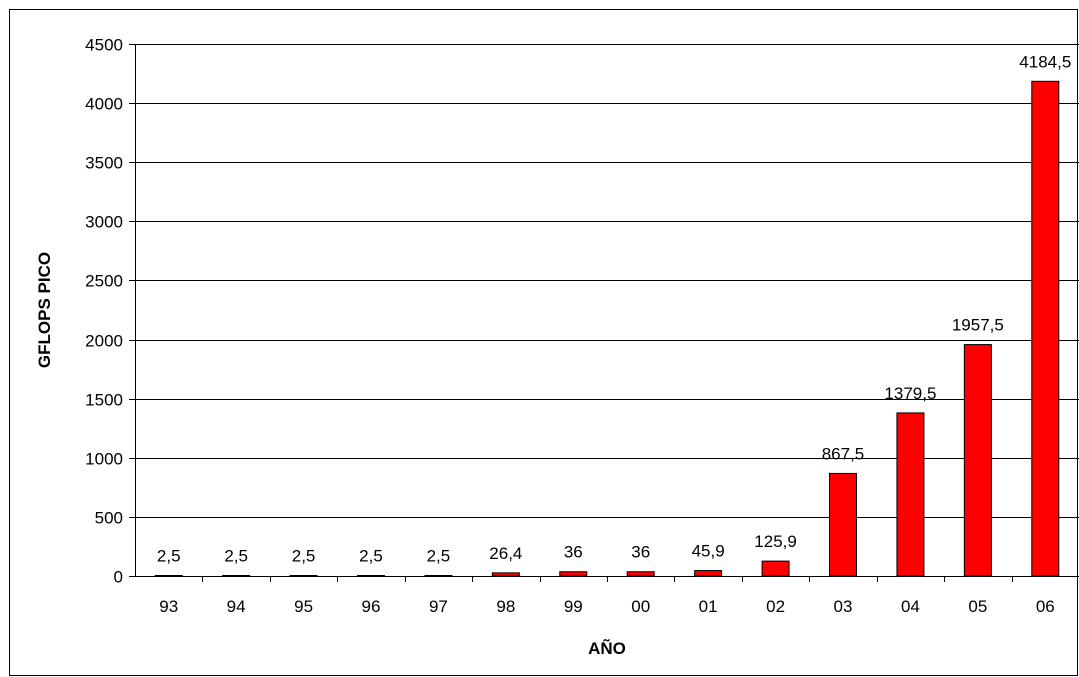 The width and height of the screenshot is (1079, 677). I want to click on data-label: 26,4, so click(505, 553).